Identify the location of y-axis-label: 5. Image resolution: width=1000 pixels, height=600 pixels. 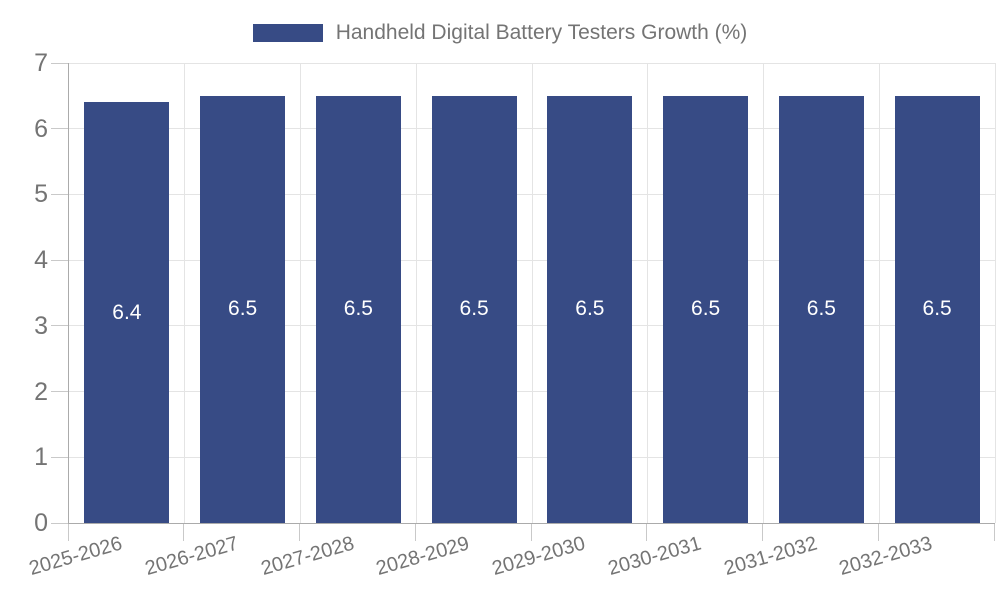
(41, 194).